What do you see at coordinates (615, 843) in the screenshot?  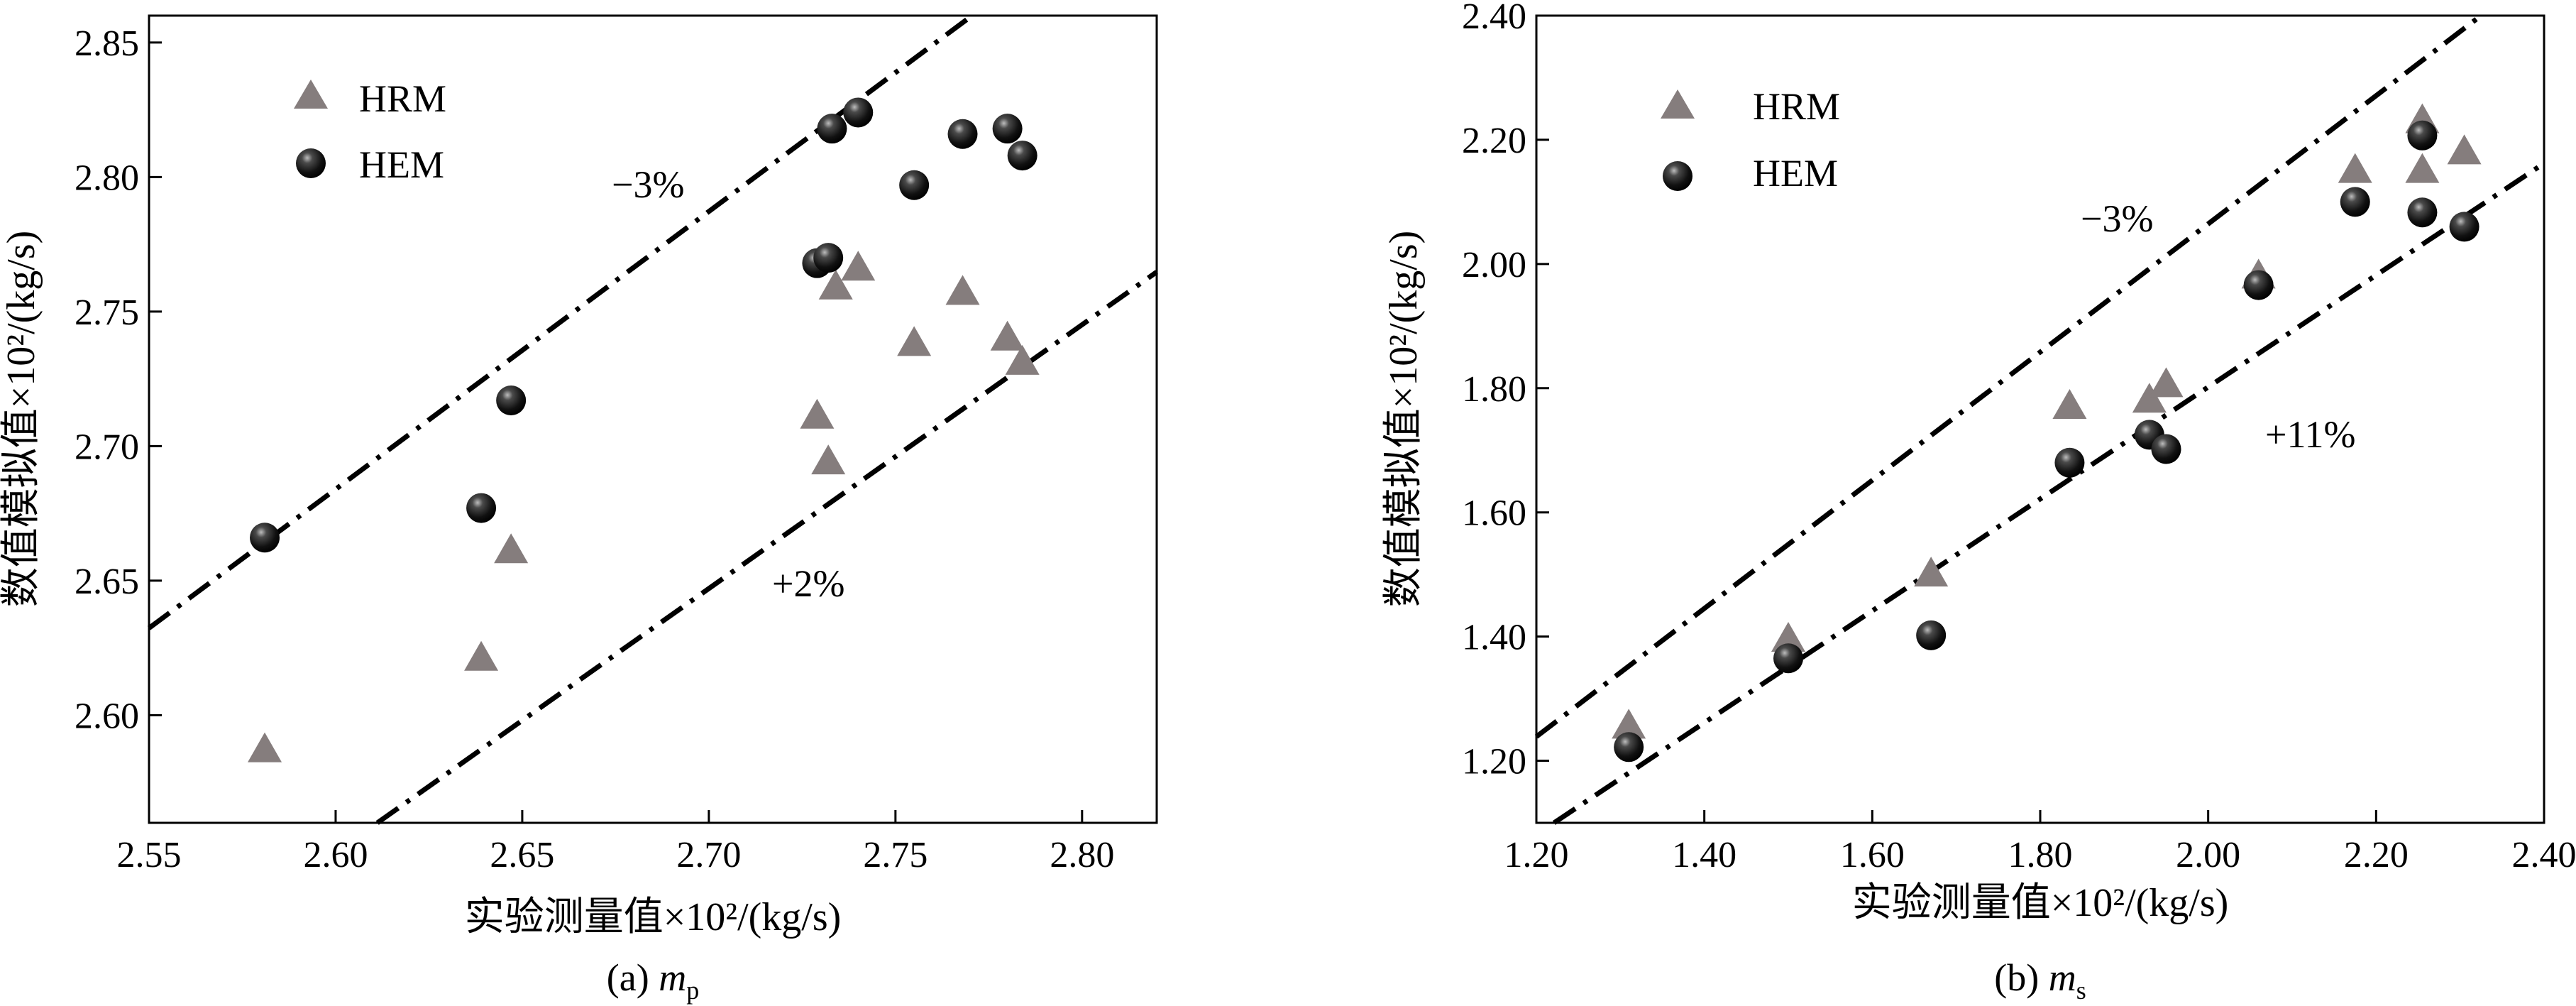 I see `x-axis-a: 2.55 2.60 2.65 2.70 2.75 2.80` at bounding box center [615, 843].